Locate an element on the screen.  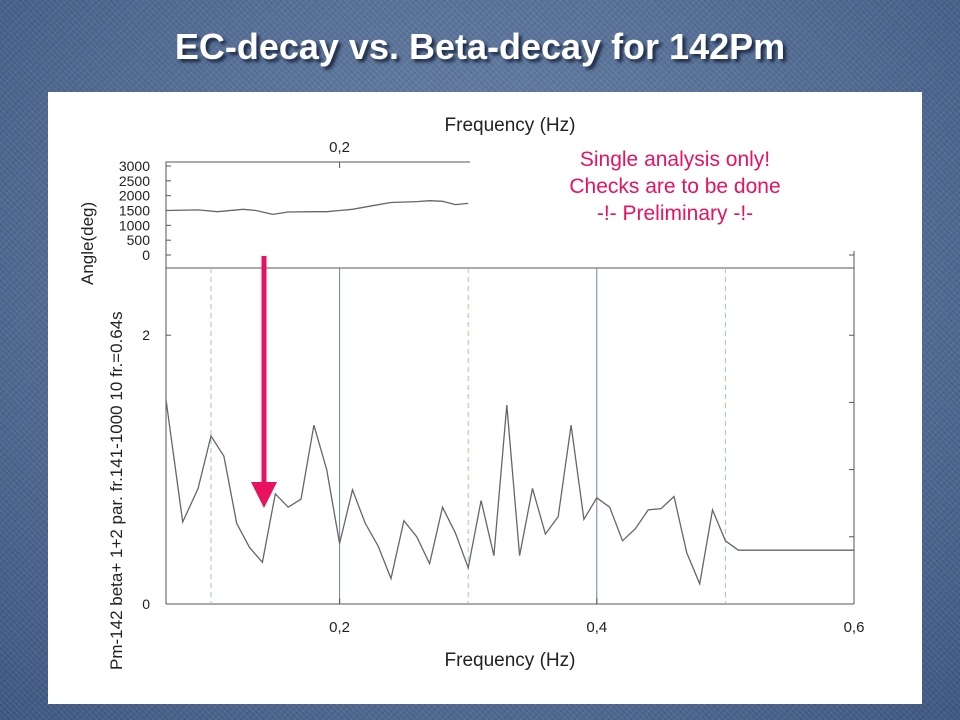
top-y-tick-label: 500 is located at coordinates (139, 240).